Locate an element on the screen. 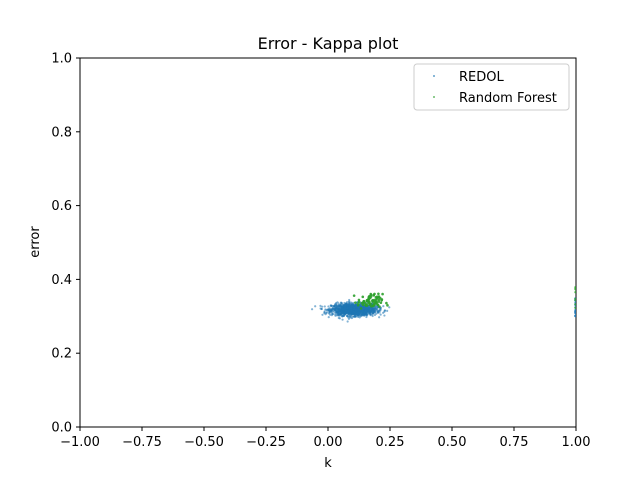 Image resolution: width=640 pixels, height=480 pixels. x-tick-label: −0.50 is located at coordinates (204, 442).